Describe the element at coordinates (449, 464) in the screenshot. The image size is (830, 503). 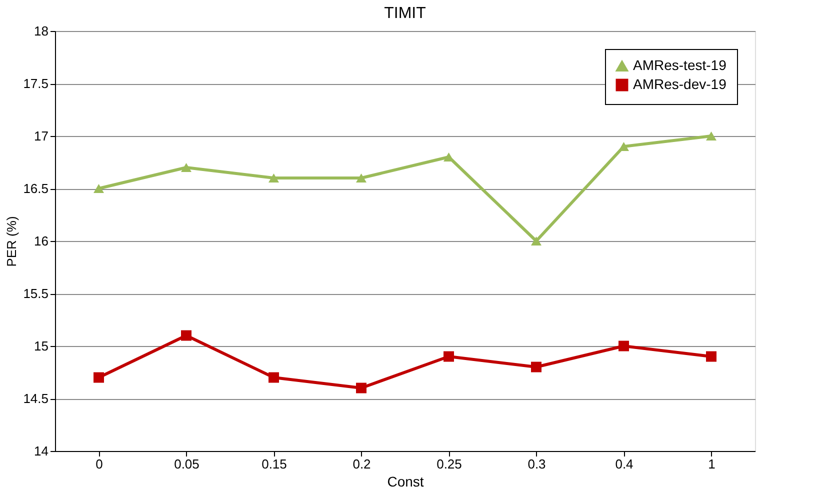
I see `x-tick-label: 0.25` at that location.